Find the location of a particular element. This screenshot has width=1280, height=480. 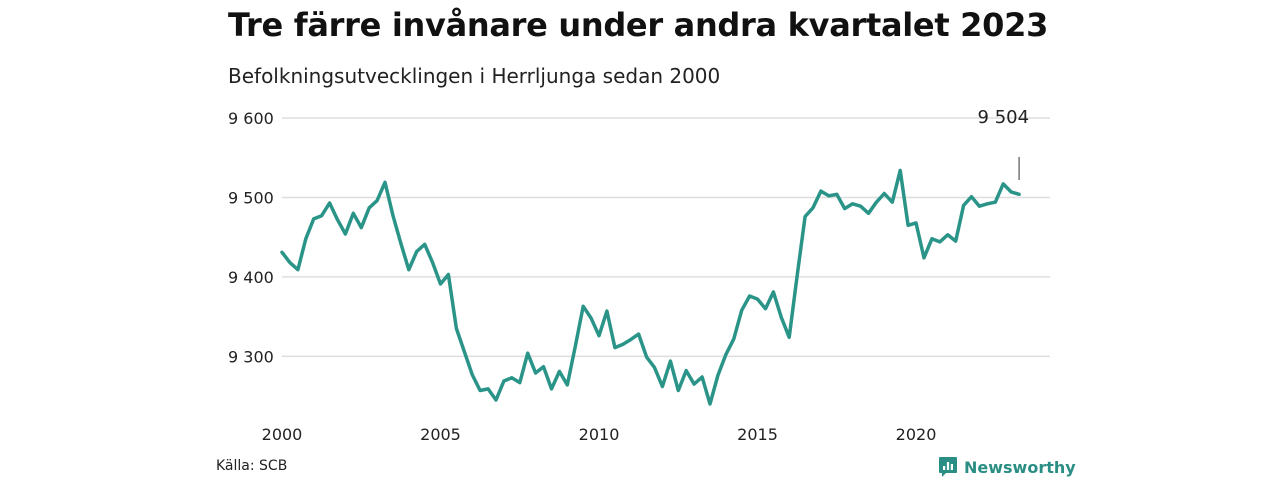

annotation-label: 9 504 is located at coordinates (1004, 117).